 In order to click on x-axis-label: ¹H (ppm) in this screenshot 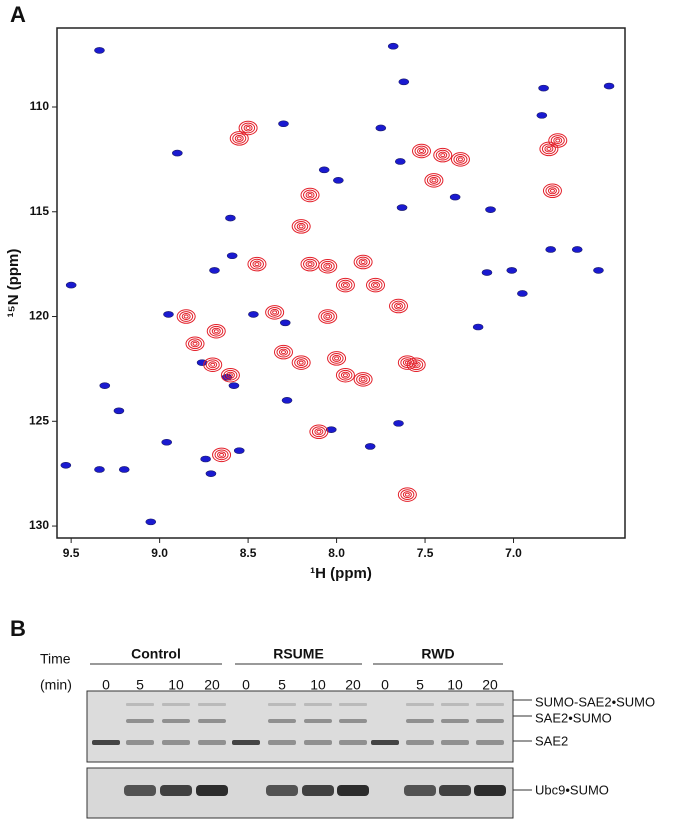, I will do `click(341, 573)`.